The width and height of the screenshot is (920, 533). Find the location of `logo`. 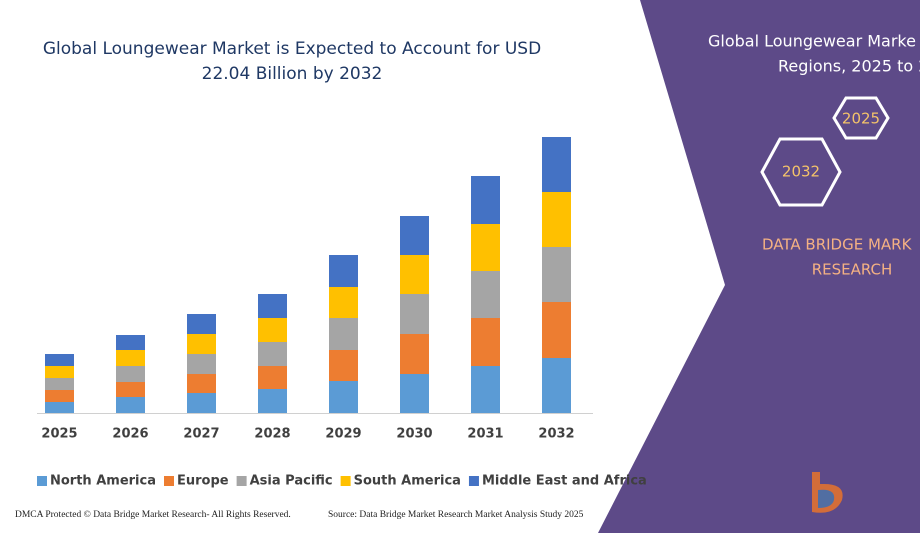

logo is located at coordinates (827, 492).